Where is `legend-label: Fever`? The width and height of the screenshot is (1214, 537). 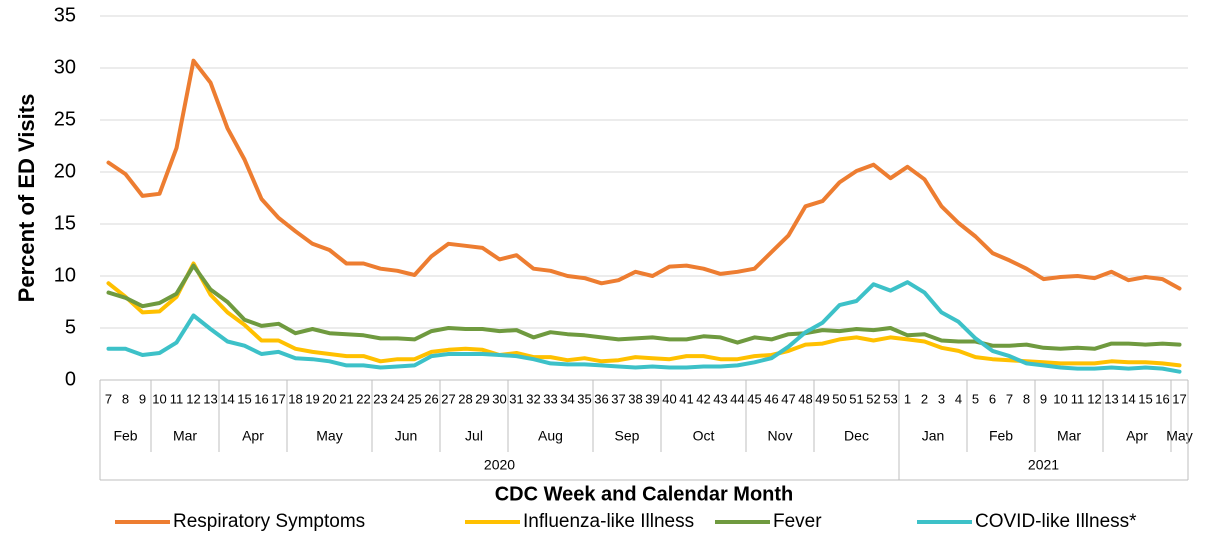 legend-label: Fever is located at coordinates (797, 521).